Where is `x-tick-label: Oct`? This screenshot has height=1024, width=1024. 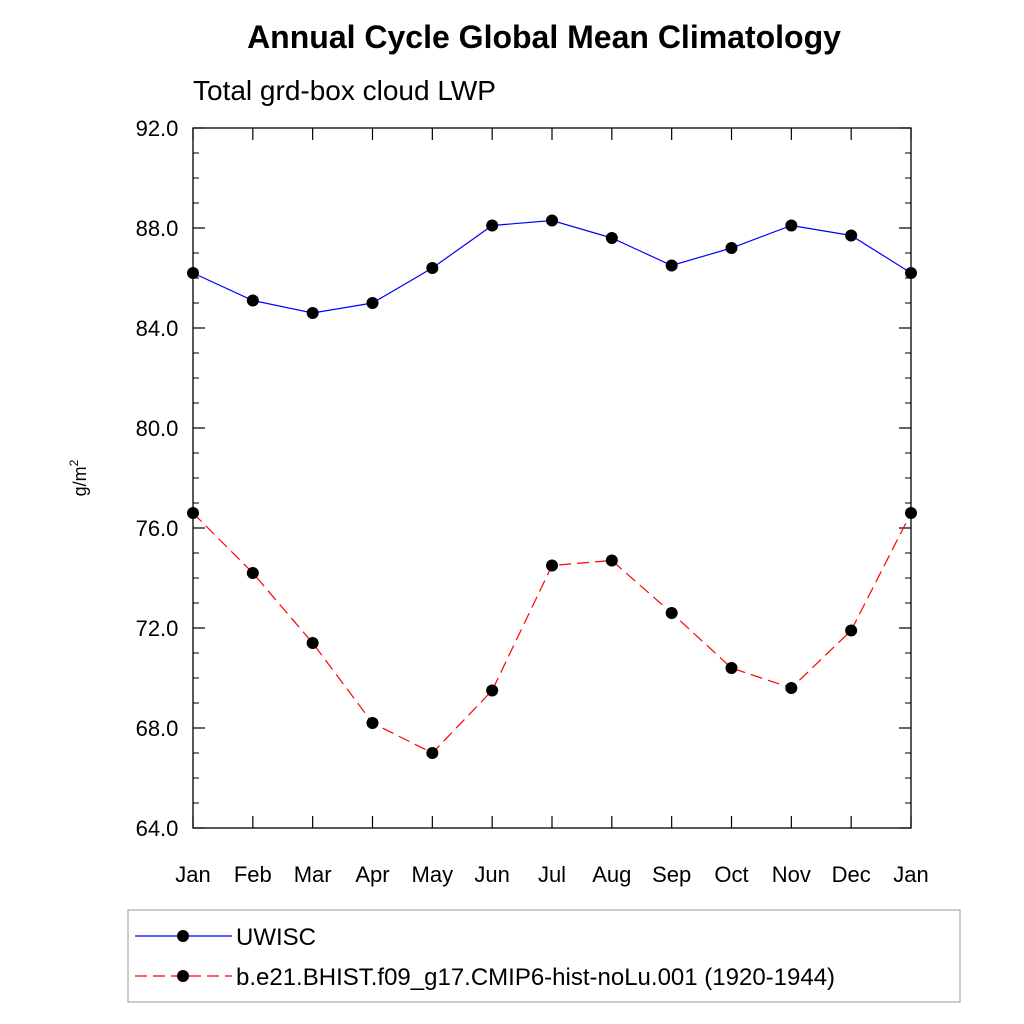
x-tick-label: Oct is located at coordinates (731, 874).